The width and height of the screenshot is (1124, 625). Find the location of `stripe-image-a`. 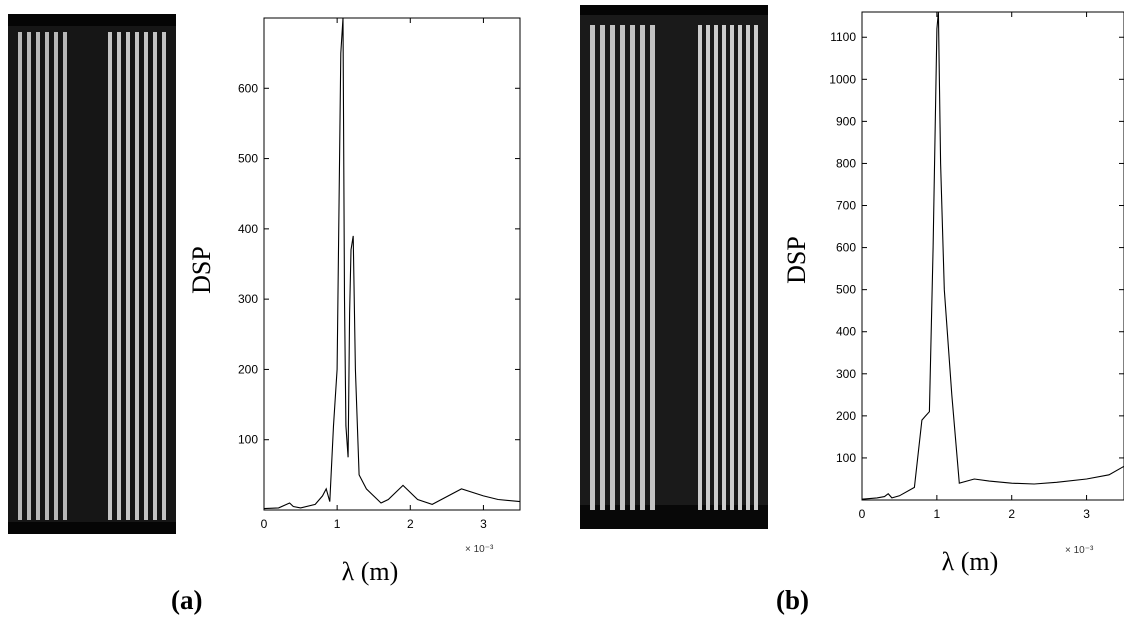

stripe-image-a is located at coordinates (92, 274).